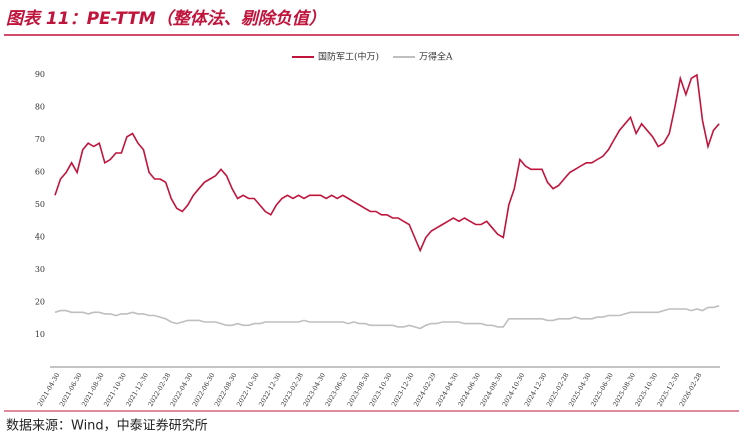 This screenshot has height=439, width=743. I want to click on y-tick-label: 80, so click(40, 107).